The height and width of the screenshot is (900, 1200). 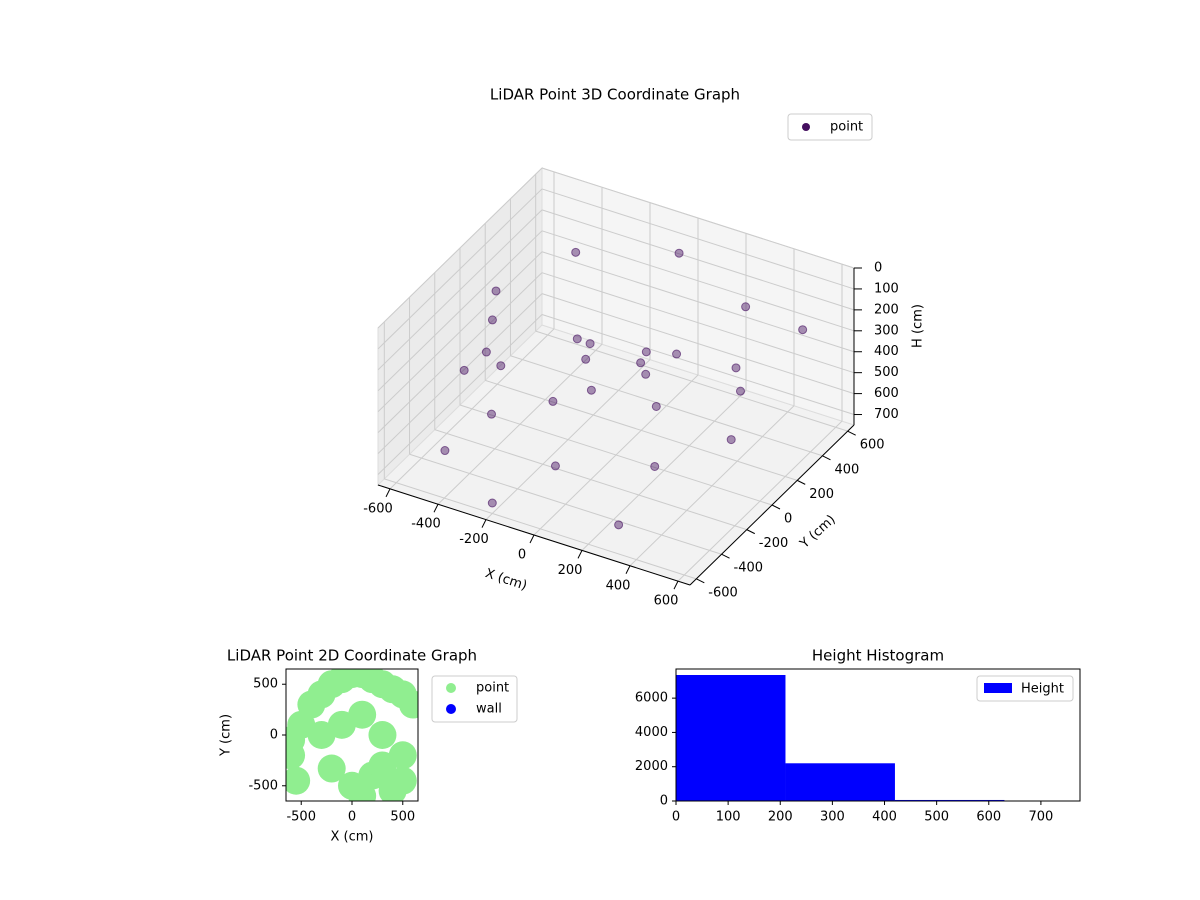 What do you see at coordinates (489, 709) in the screenshot?
I see `legend-label: wall` at bounding box center [489, 709].